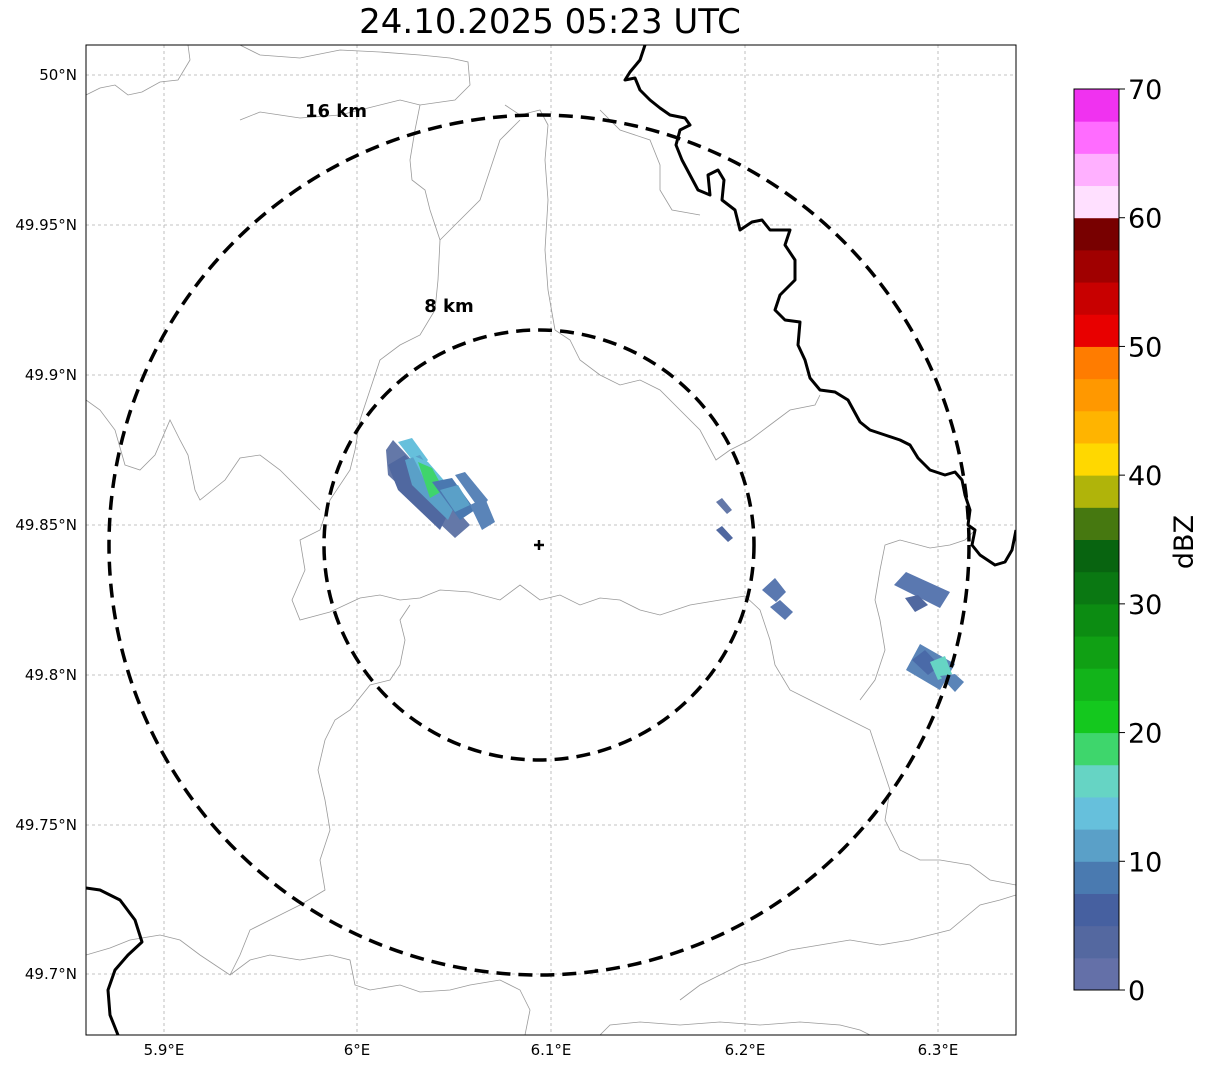 Image resolution: width=1207 pixels, height=1069 pixels. Describe the element at coordinates (46, 225) in the screenshot. I see `lat-tick-label: 49.95°N` at that location.